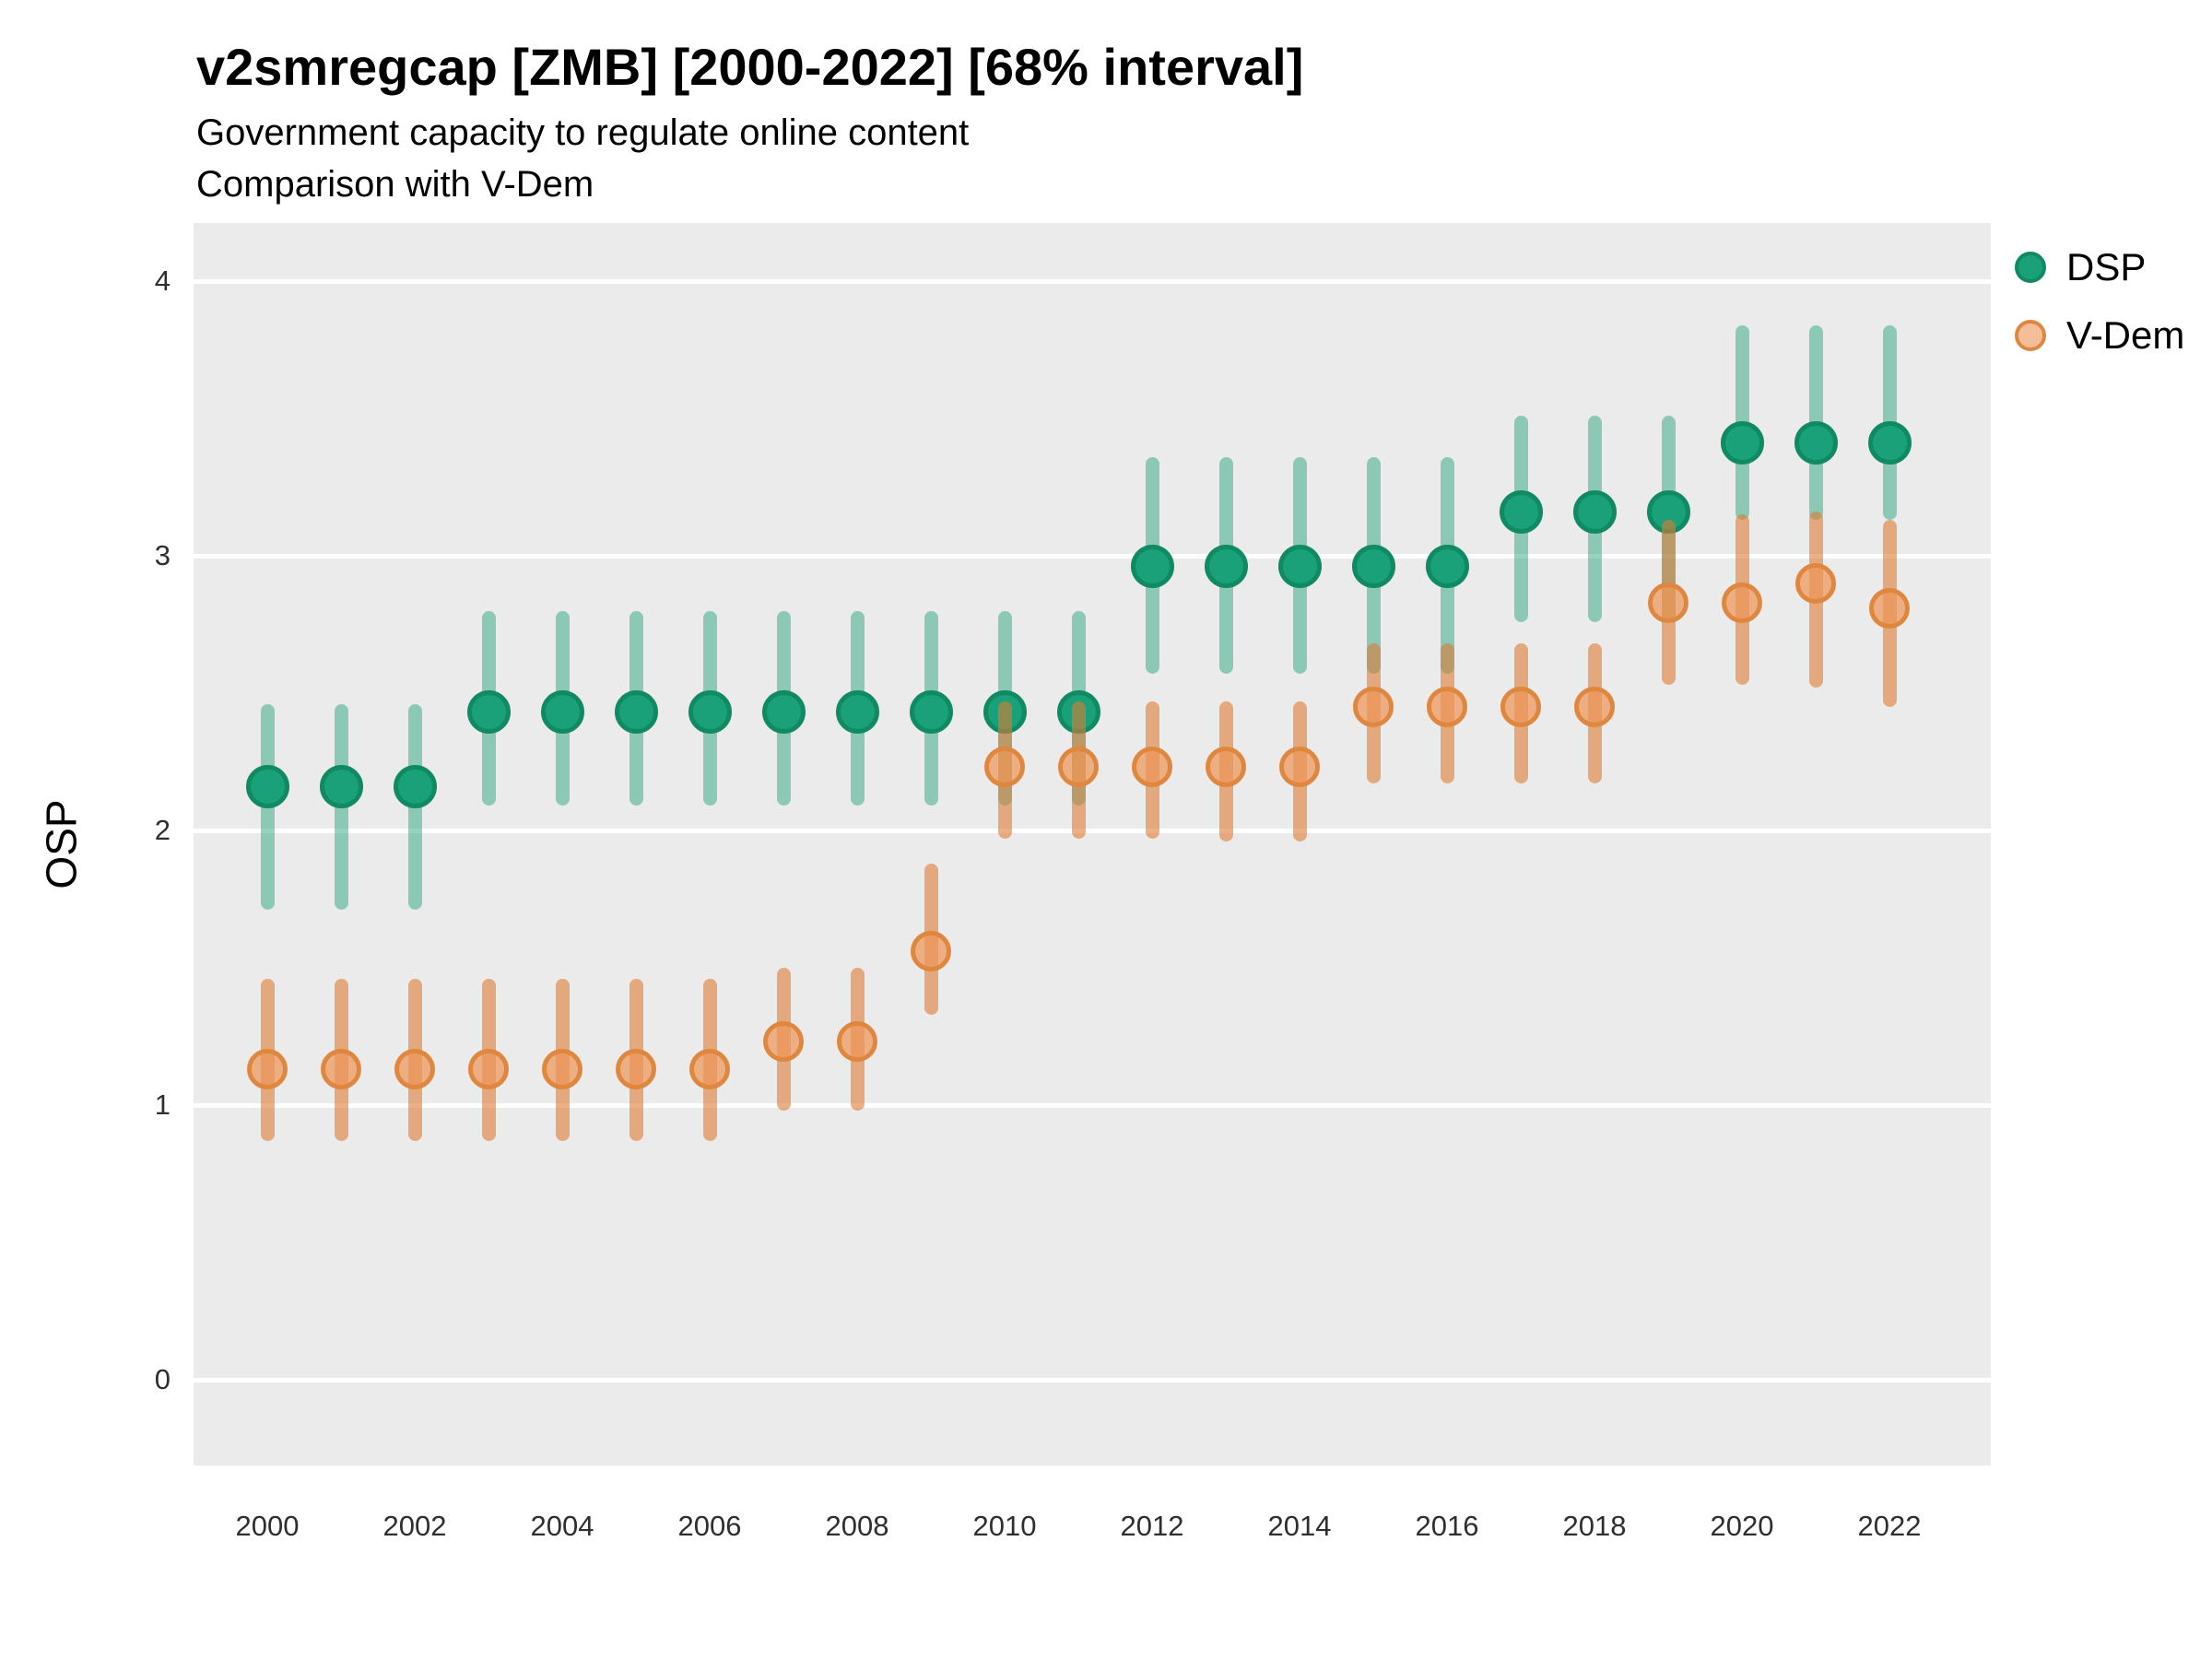  I want to click on vdem-point-2000, so click(267, 1069).